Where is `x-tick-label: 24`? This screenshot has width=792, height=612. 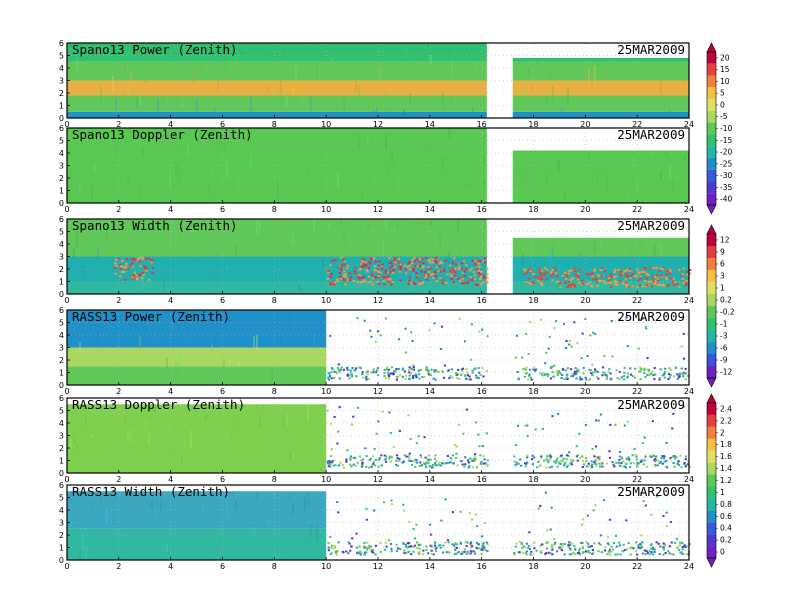 x-tick-label: 24 is located at coordinates (689, 391).